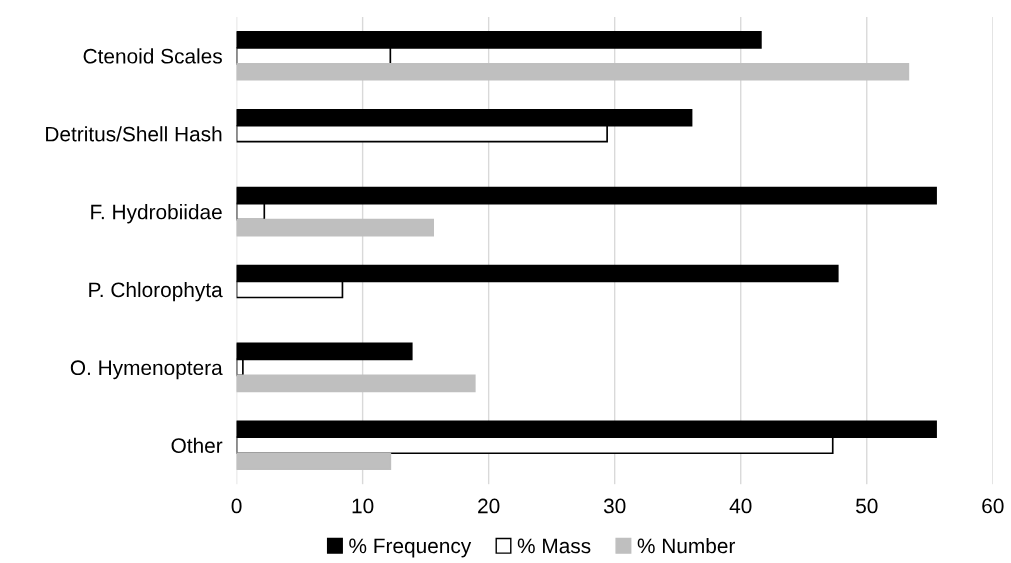 The height and width of the screenshot is (563, 1011). What do you see at coordinates (146, 370) in the screenshot?
I see `y-tick-label: O. Hymenoptera` at bounding box center [146, 370].